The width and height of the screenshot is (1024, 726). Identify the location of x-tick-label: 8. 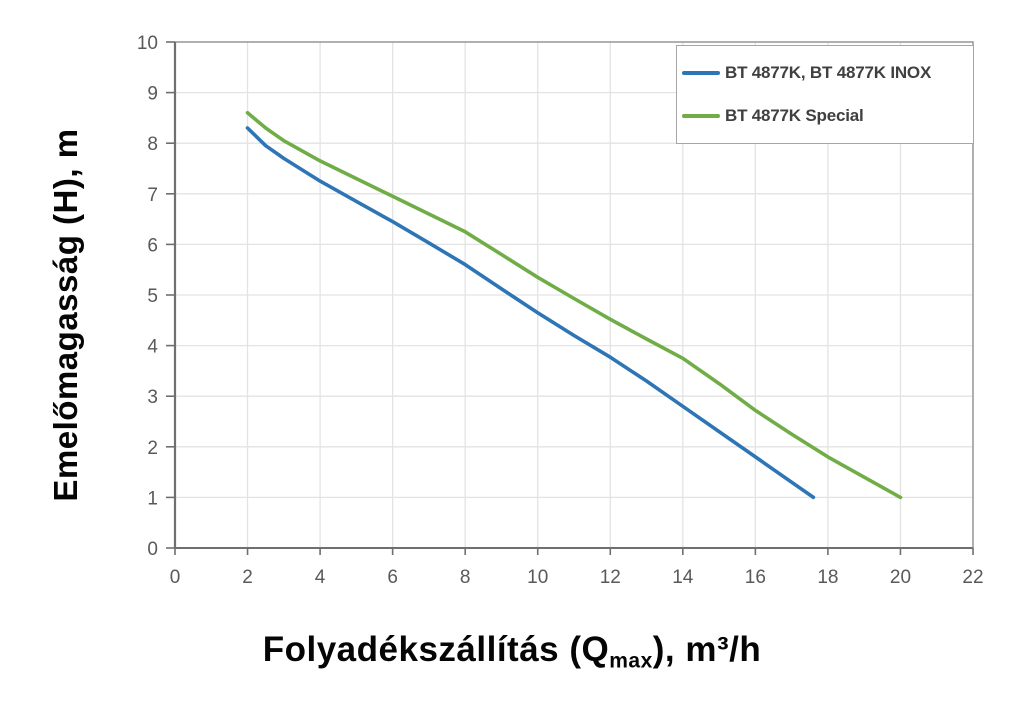
(465, 577).